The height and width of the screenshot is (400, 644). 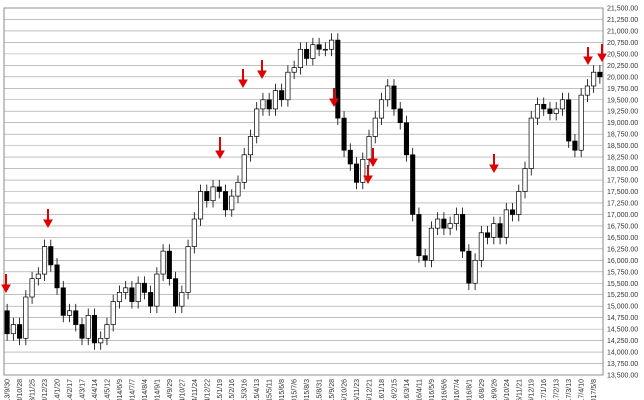 What do you see at coordinates (95, 389) in the screenshot?
I see `x-tick-label: 2014/4/14` at bounding box center [95, 389].